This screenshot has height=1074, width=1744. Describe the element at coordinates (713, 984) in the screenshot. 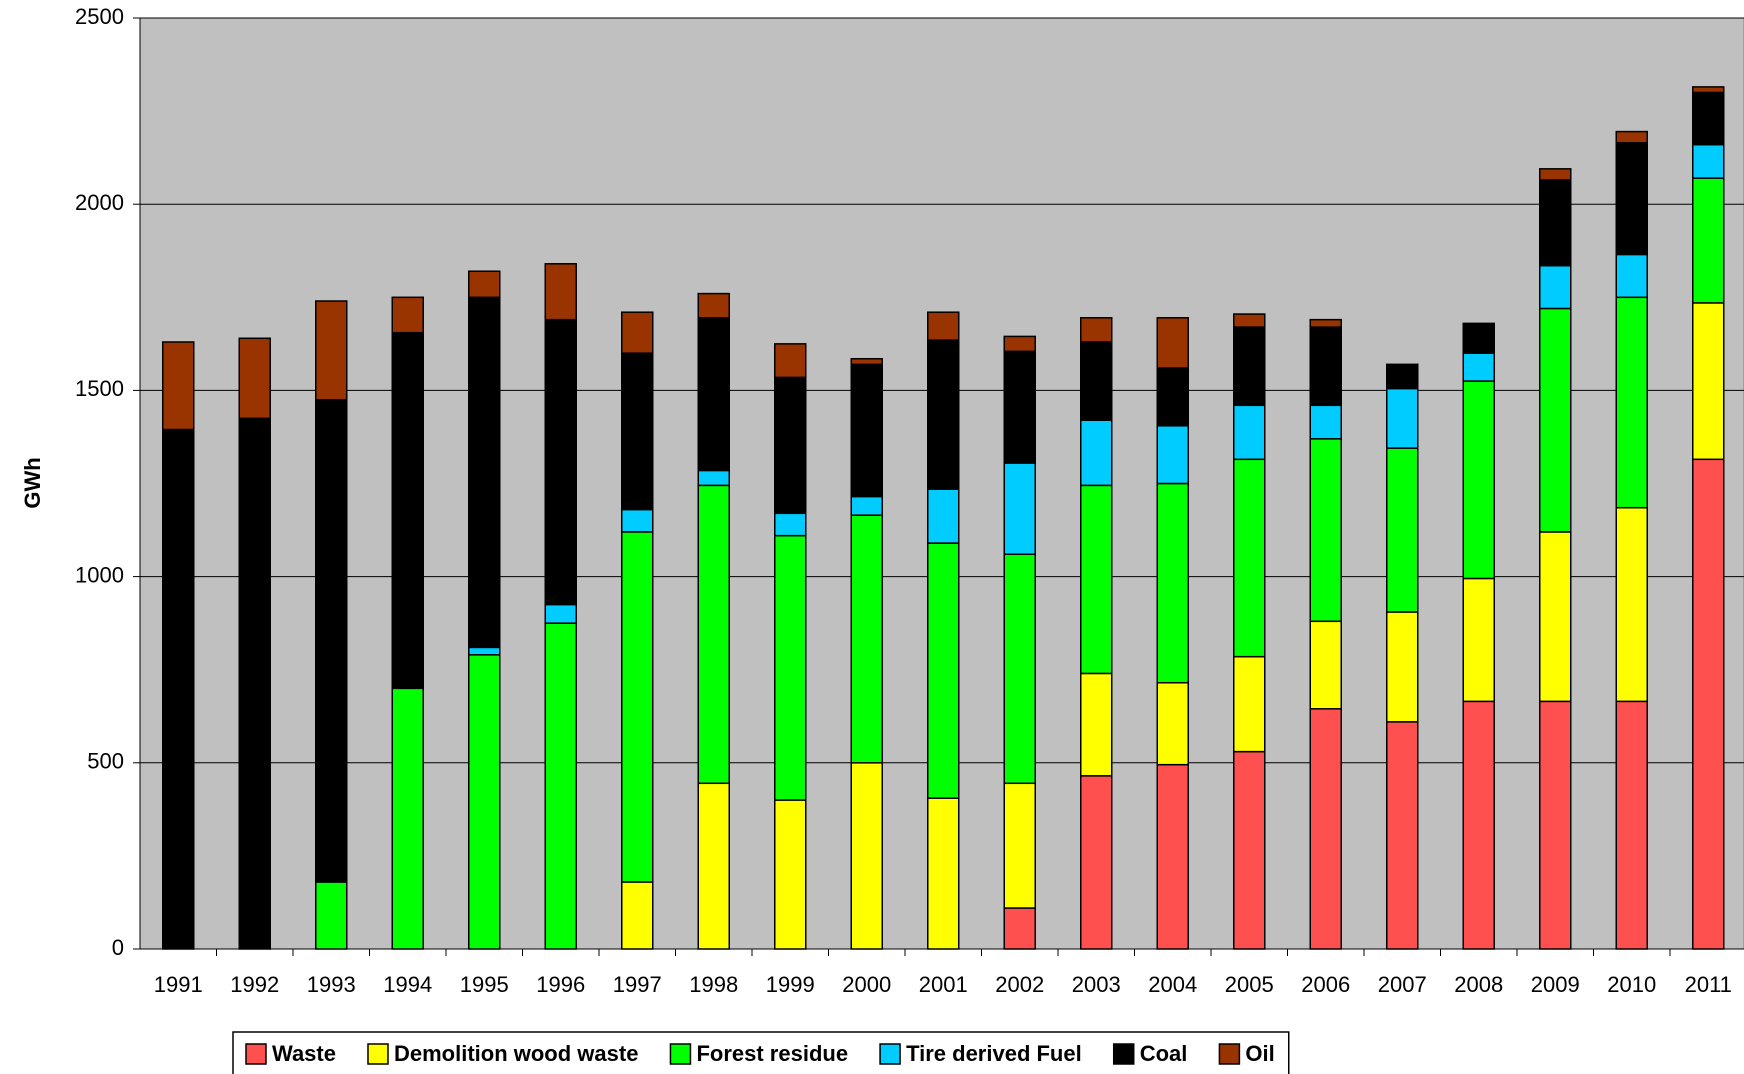

I see `x-tick-label: 1998` at that location.